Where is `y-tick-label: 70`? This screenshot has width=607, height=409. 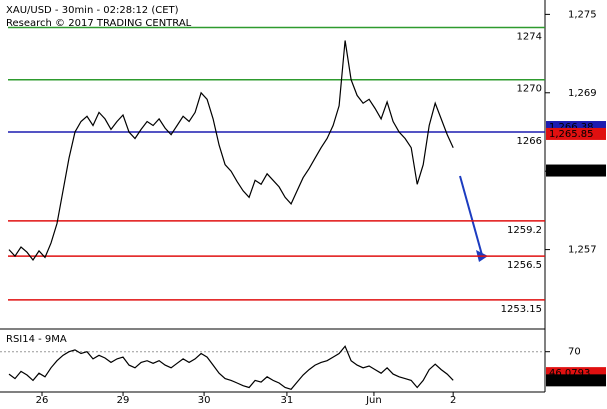 y-tick-label: 70 is located at coordinates (574, 352).